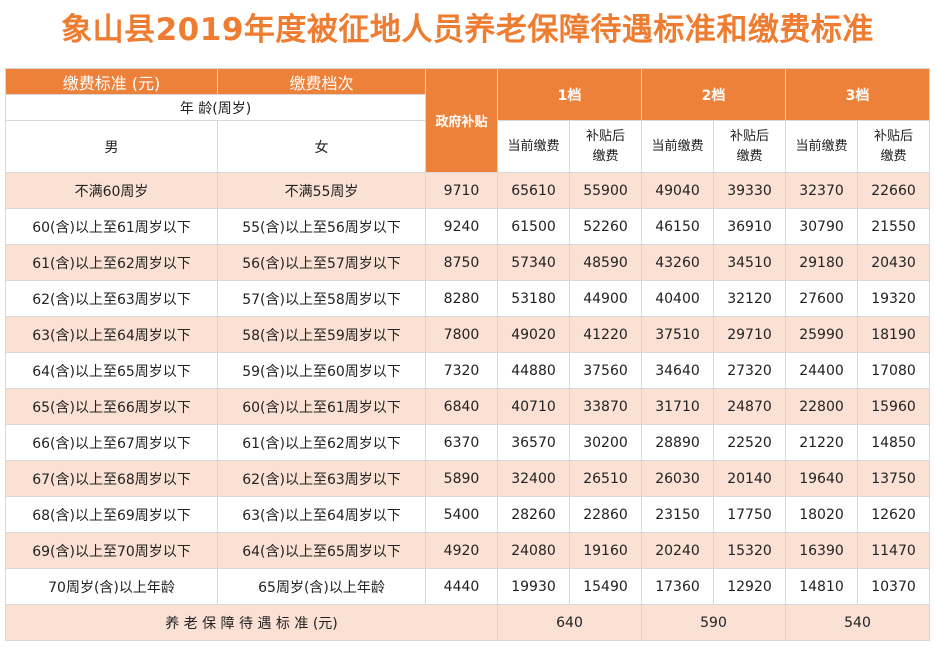 Image resolution: width=935 pixels, height=652 pixels. What do you see at coordinates (605, 370) in the screenshot?
I see `table-cell: 37560` at bounding box center [605, 370].